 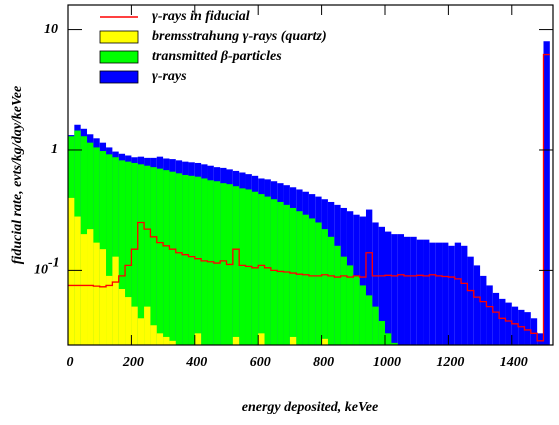 What do you see at coordinates (260, 362) in the screenshot?
I see `x-tick-label: 600` at bounding box center [260, 362].